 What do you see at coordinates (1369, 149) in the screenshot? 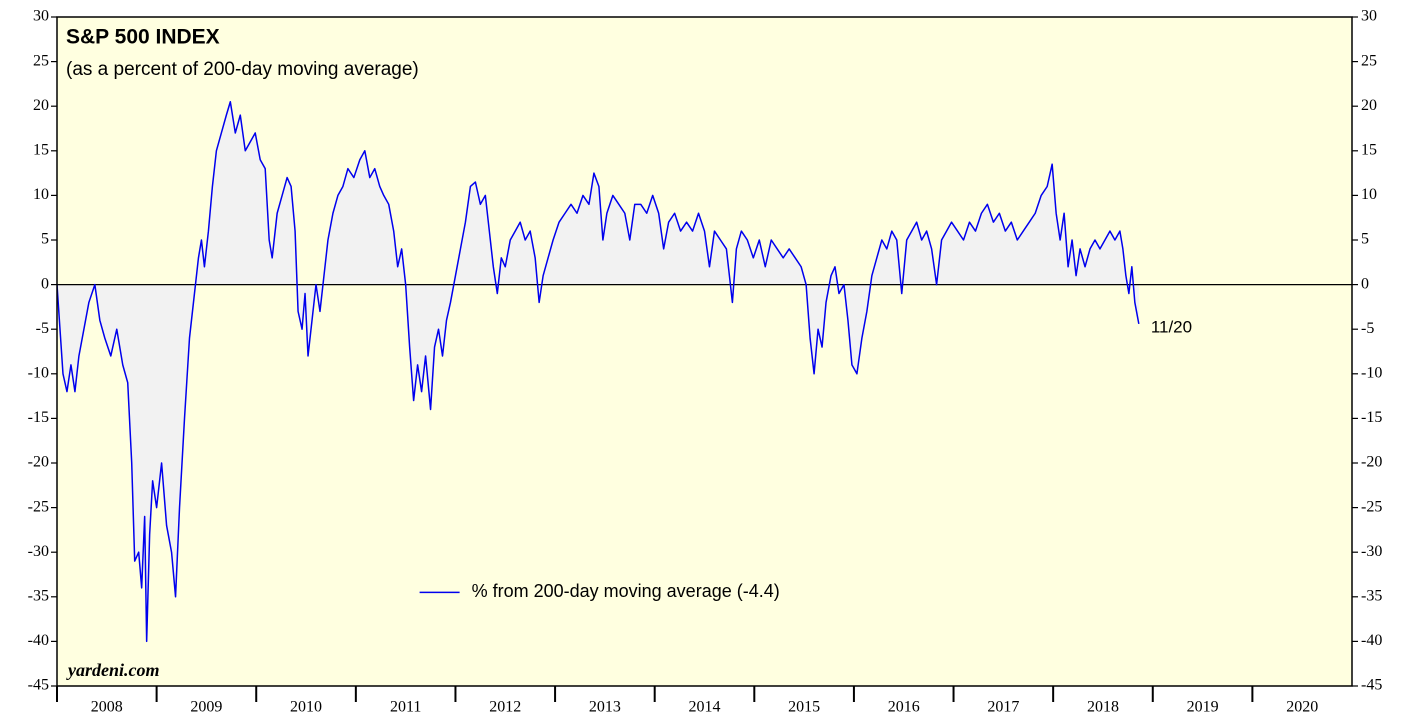
I see `y2-tick-label: 15` at bounding box center [1369, 149].